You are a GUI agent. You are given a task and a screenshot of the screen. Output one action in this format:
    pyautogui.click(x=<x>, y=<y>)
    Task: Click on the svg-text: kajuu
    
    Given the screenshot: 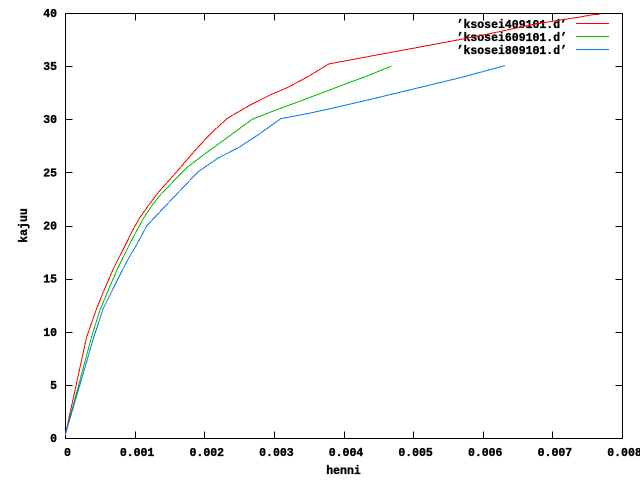 What is the action you would take?
    pyautogui.click(x=24, y=225)
    